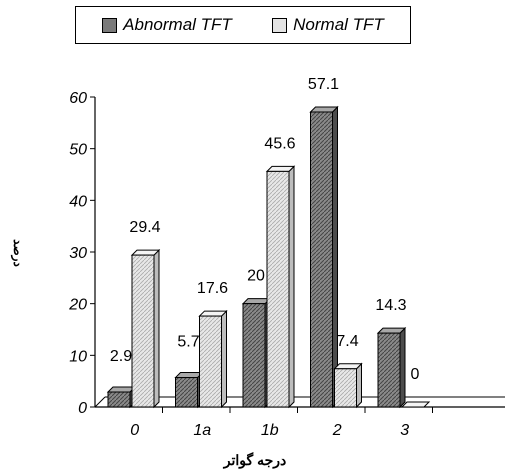 The image size is (510, 472). What do you see at coordinates (323, 84) in the screenshot?
I see `data-label: 57.1` at bounding box center [323, 84].